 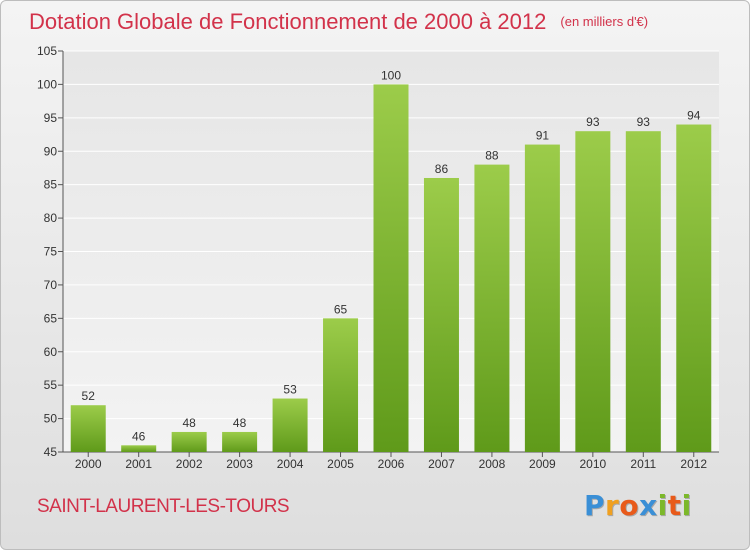 I want to click on x-tick-label: 2008, so click(x=492, y=464).